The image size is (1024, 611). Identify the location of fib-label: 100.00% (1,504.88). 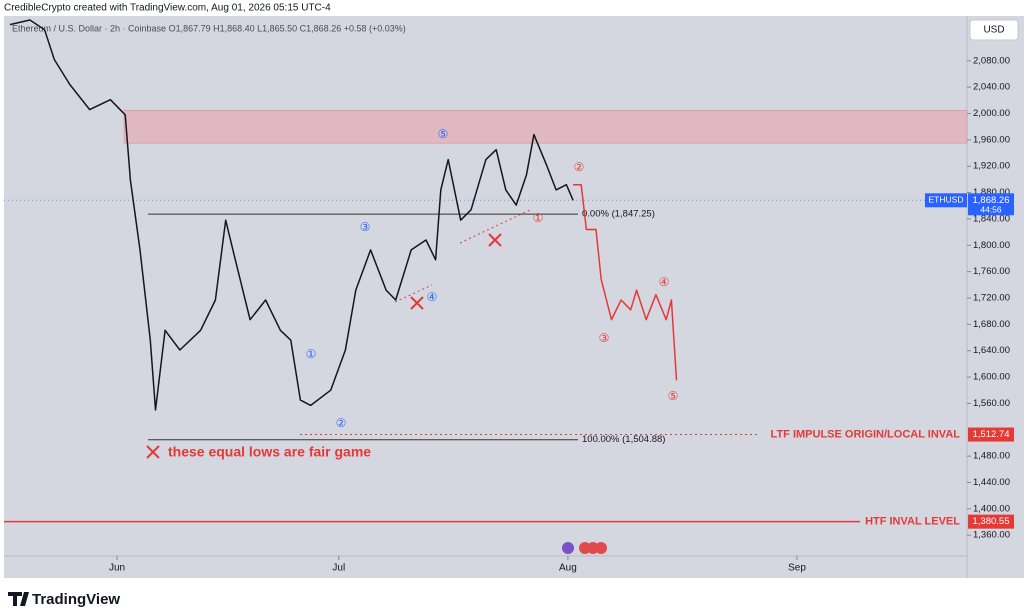
(623, 439).